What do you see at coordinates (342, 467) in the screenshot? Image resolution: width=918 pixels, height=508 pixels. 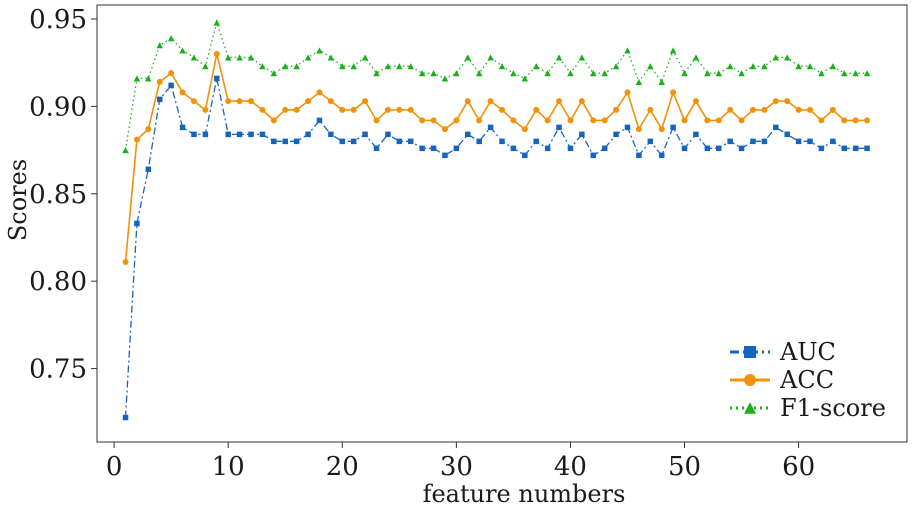 I see `x-tick-label: 20` at bounding box center [342, 467].